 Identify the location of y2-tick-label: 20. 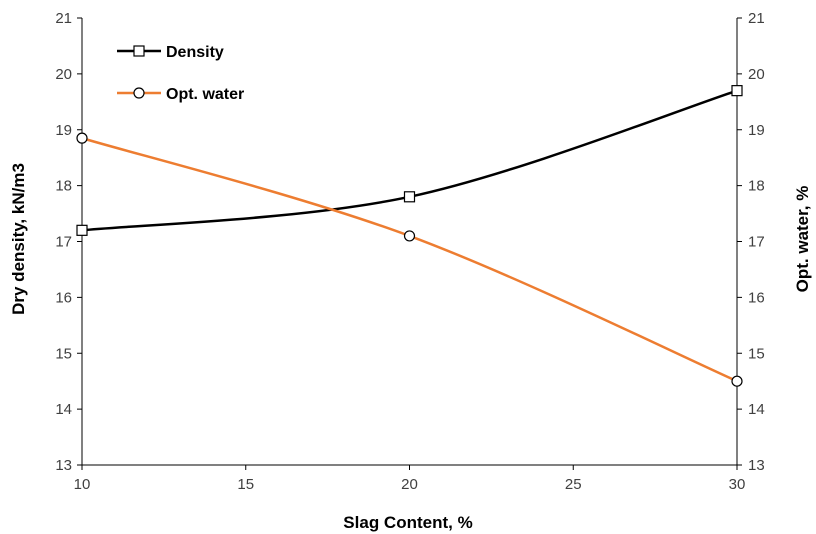
(756, 74).